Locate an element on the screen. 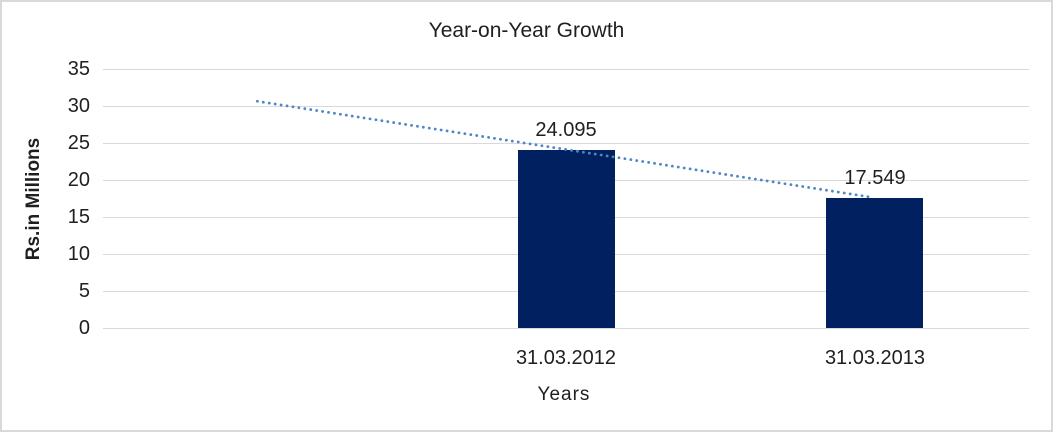  x-tick-label-31.03.2012: 31.03.2012 is located at coordinates (566, 358).